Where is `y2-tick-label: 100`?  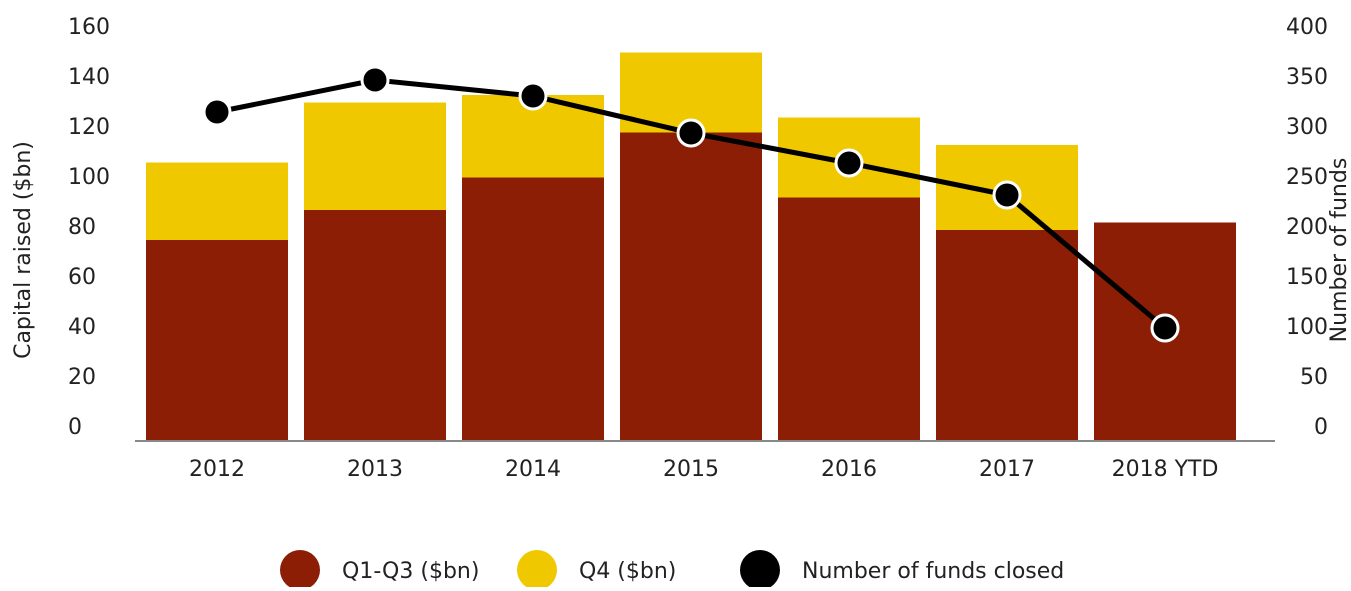
y2-tick-label: 100 is located at coordinates (1307, 327).